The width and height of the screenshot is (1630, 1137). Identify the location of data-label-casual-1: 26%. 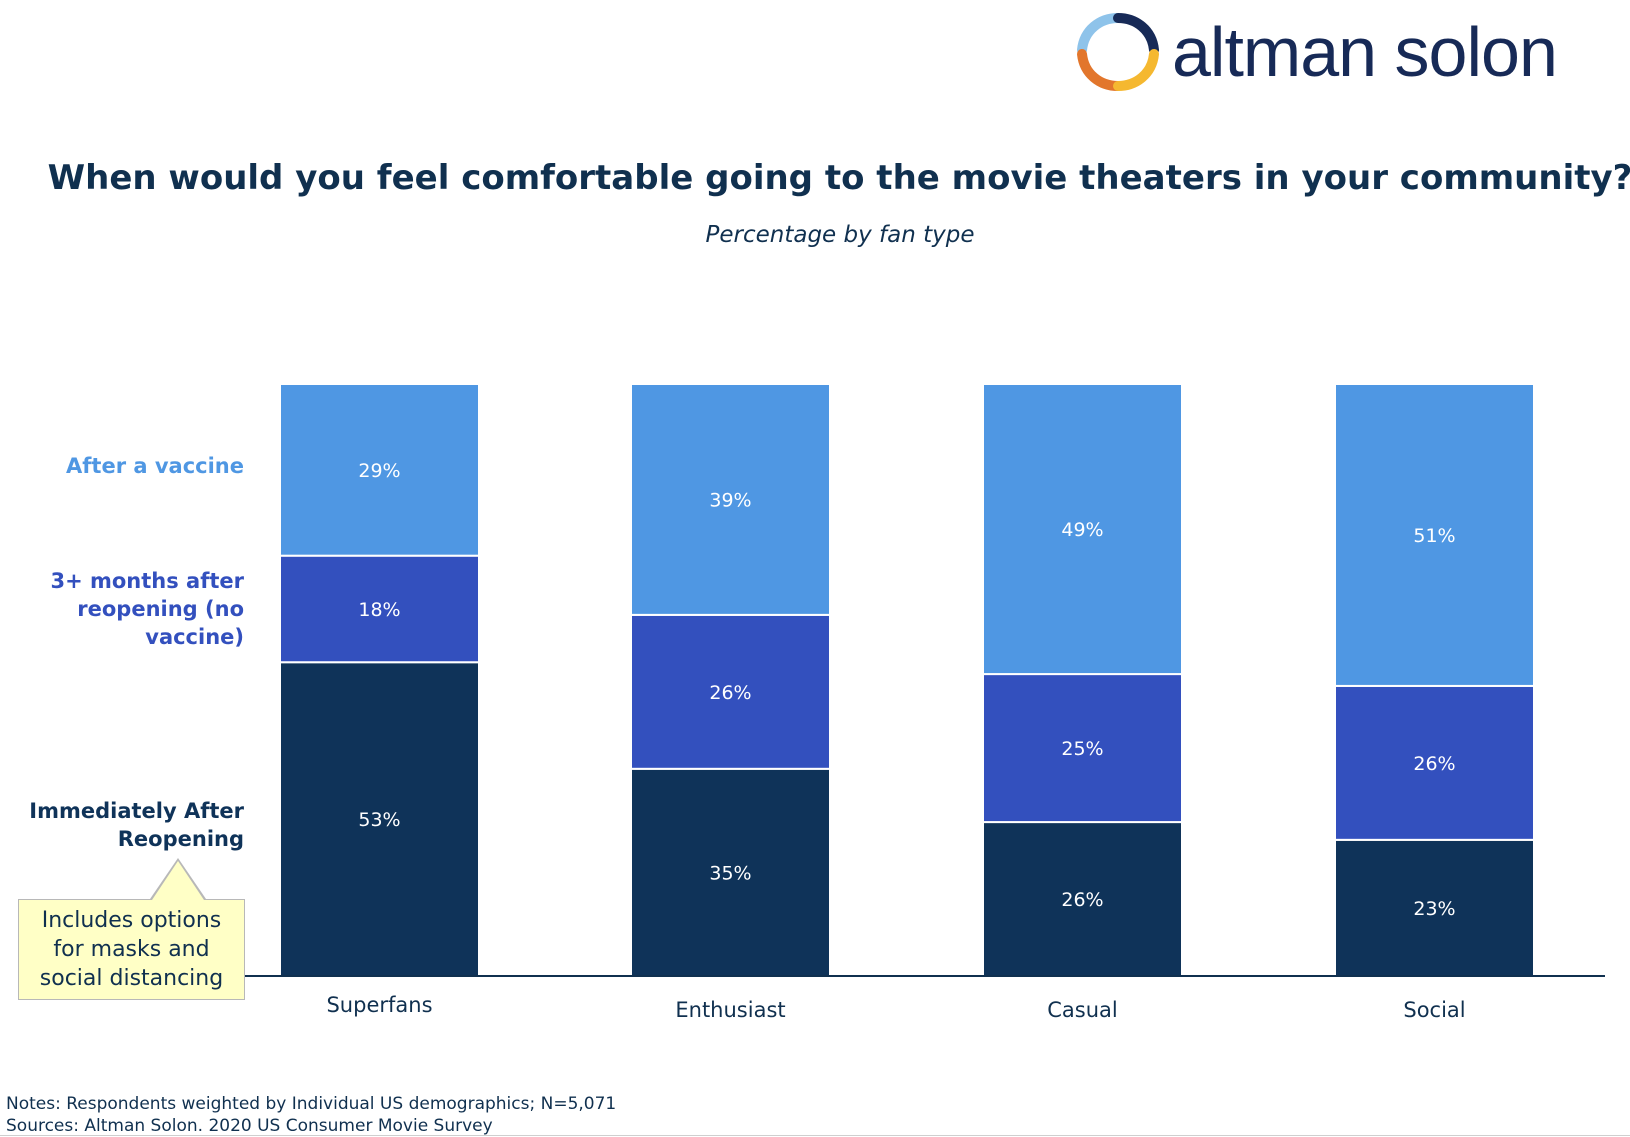
(1082, 900).